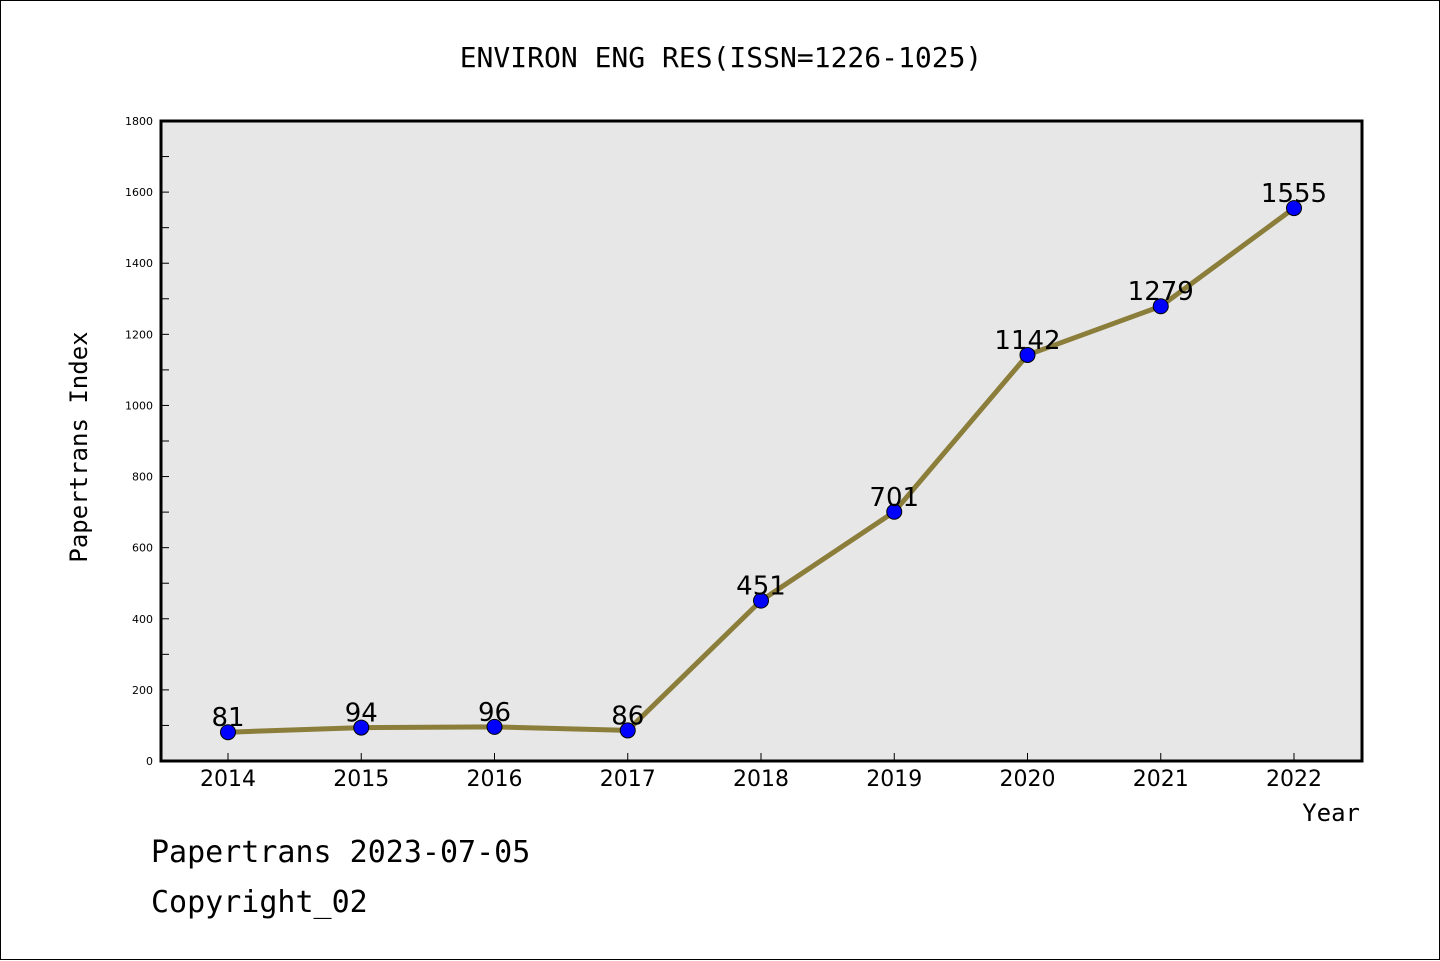  What do you see at coordinates (139, 263) in the screenshot?
I see `y-tick-label: 1400` at bounding box center [139, 263].